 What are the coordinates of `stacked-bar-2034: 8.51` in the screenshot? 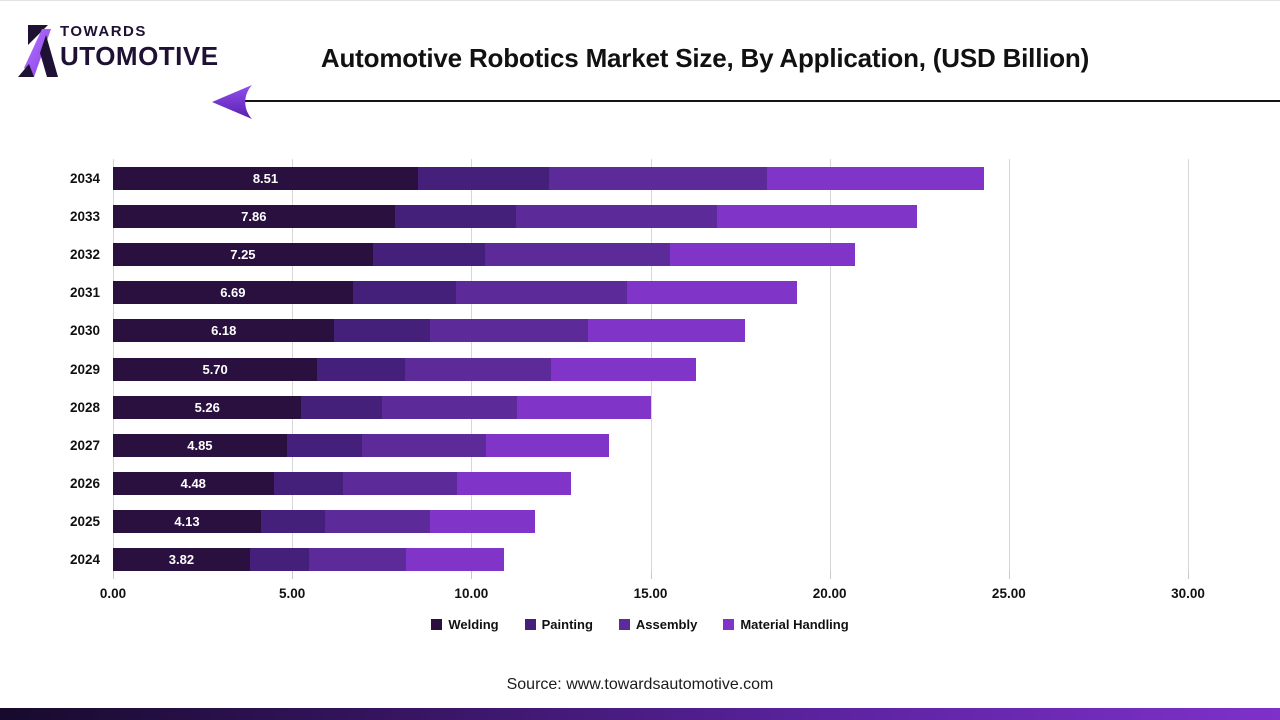 It's located at (548, 178).